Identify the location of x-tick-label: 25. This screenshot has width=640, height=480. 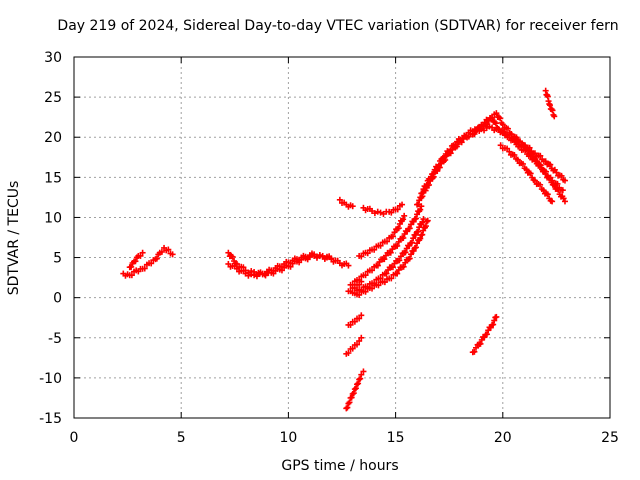
(610, 438).